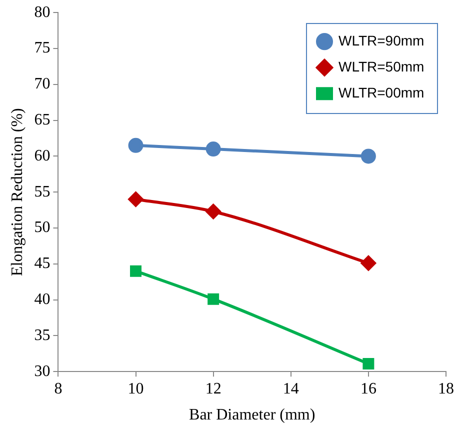 The width and height of the screenshot is (462, 429). Describe the element at coordinates (446, 389) in the screenshot. I see `x-tick-label: 18` at that location.